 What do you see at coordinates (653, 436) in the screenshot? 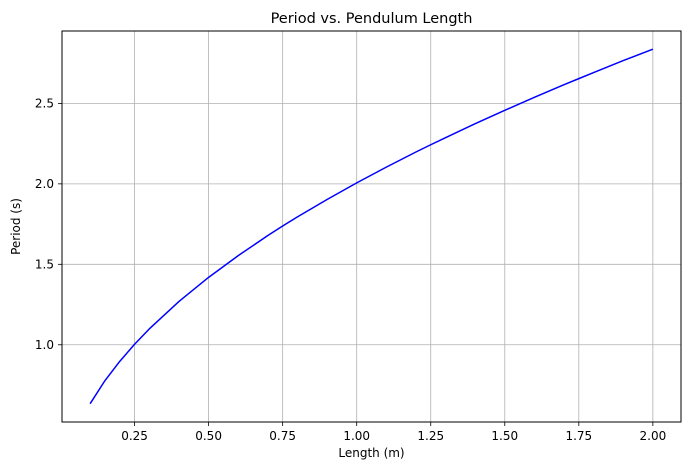
I see `x-tick-label: 2.00` at bounding box center [653, 436].